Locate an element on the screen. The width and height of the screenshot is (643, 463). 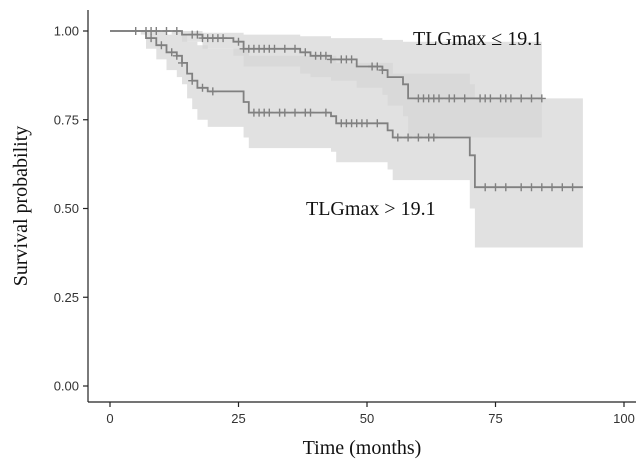
y-tick-label: 0.25 is located at coordinates (66, 297).